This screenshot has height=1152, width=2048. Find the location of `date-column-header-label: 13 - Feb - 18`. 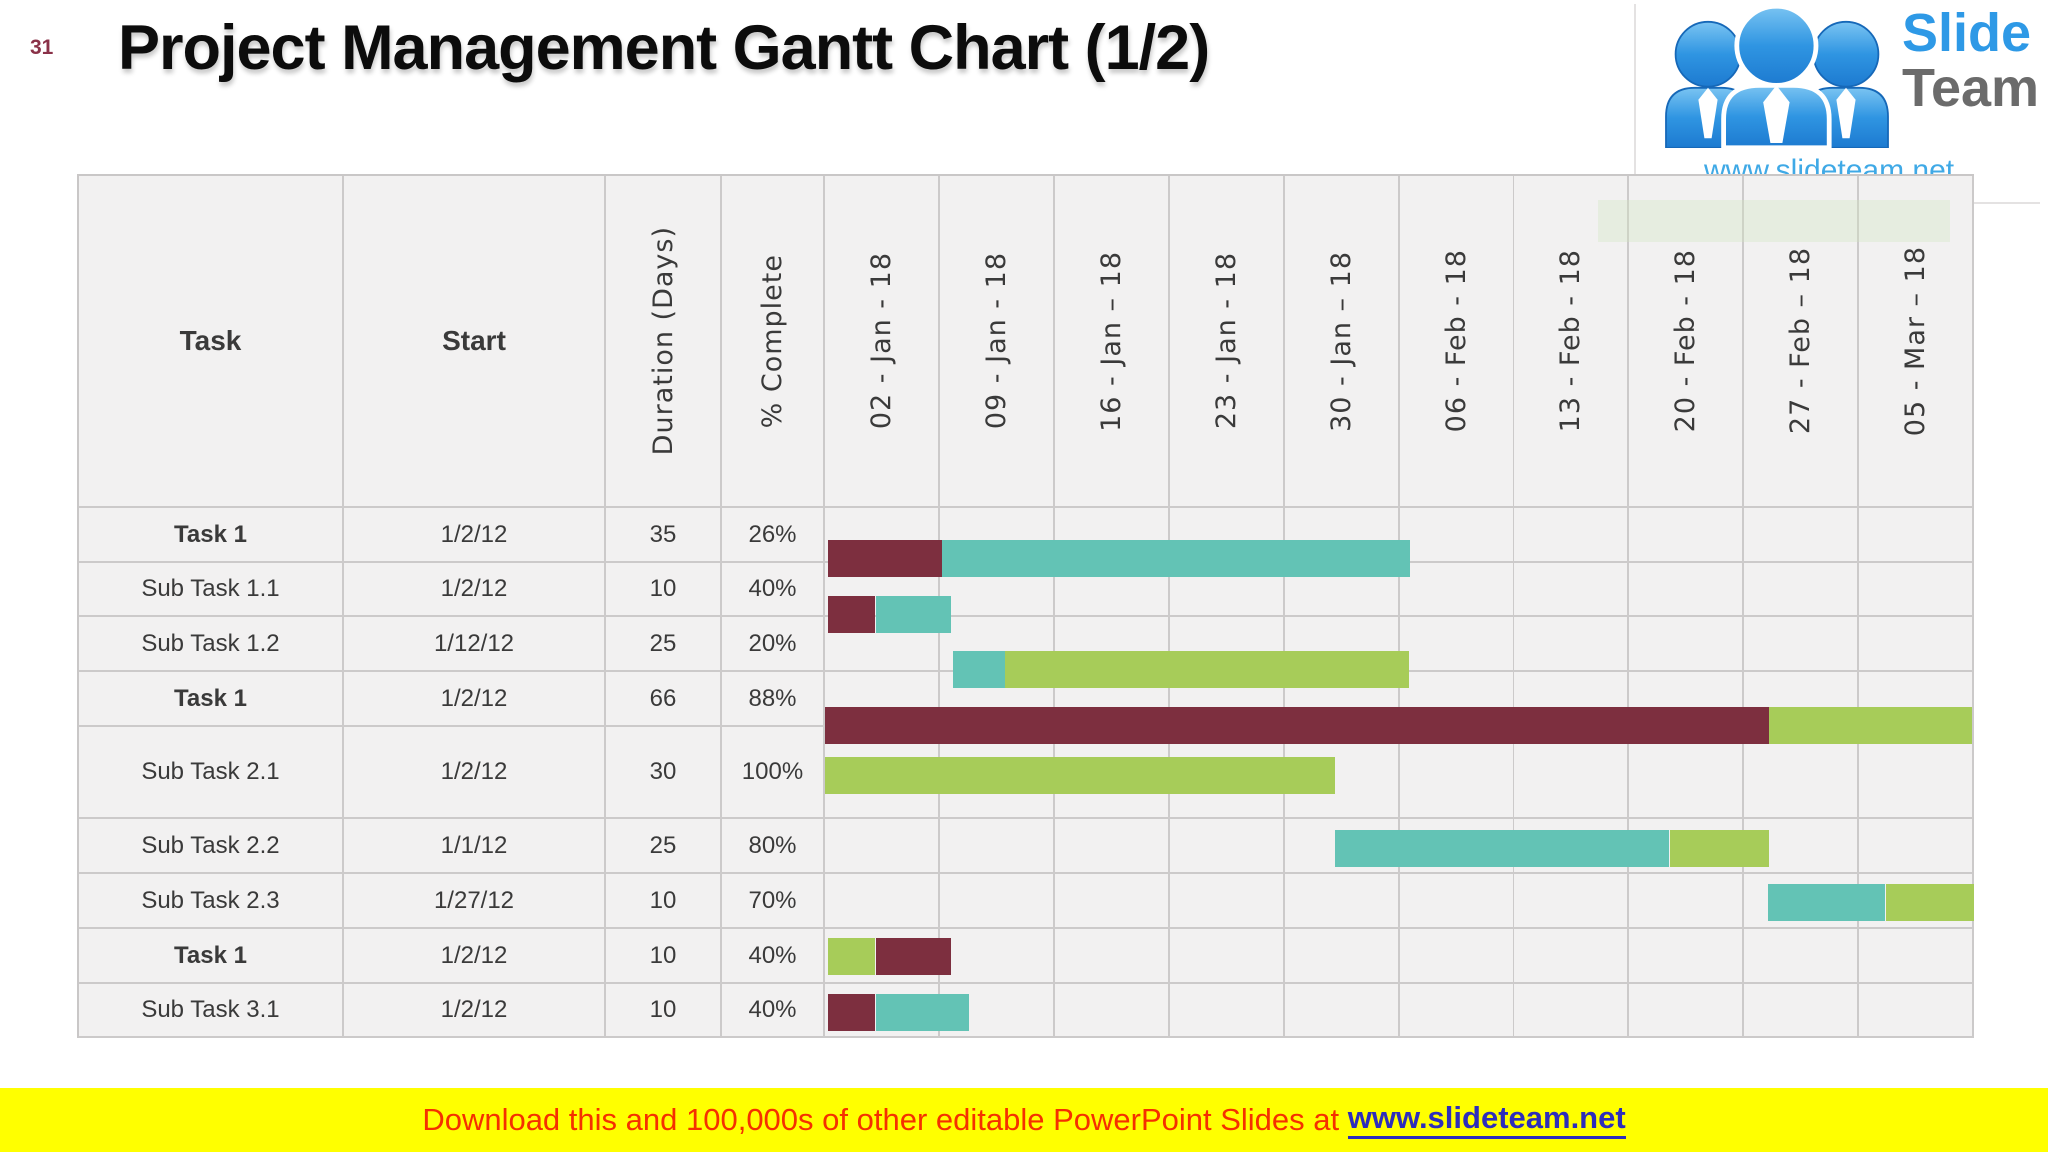

date-column-header-label: 13 - Feb - 18 is located at coordinates (1570, 341).